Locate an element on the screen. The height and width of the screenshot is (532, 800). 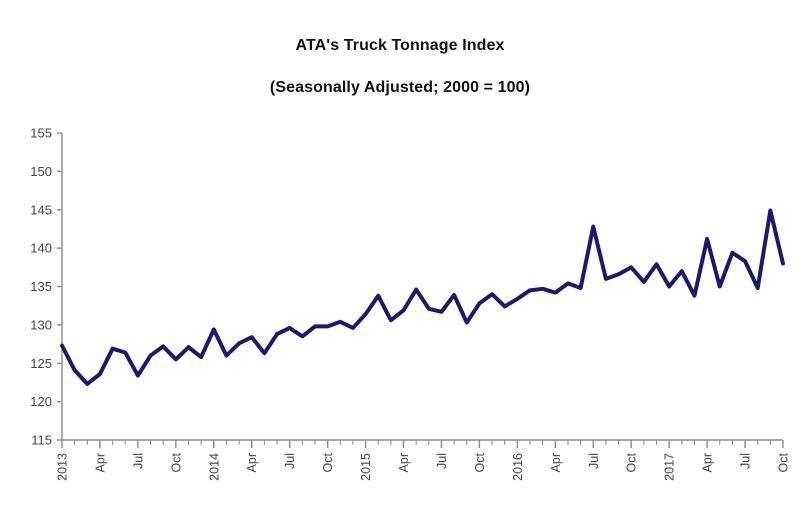
chart-title-line-2: (Seasonally Adjusted; 2000 = 100) is located at coordinates (400, 87).